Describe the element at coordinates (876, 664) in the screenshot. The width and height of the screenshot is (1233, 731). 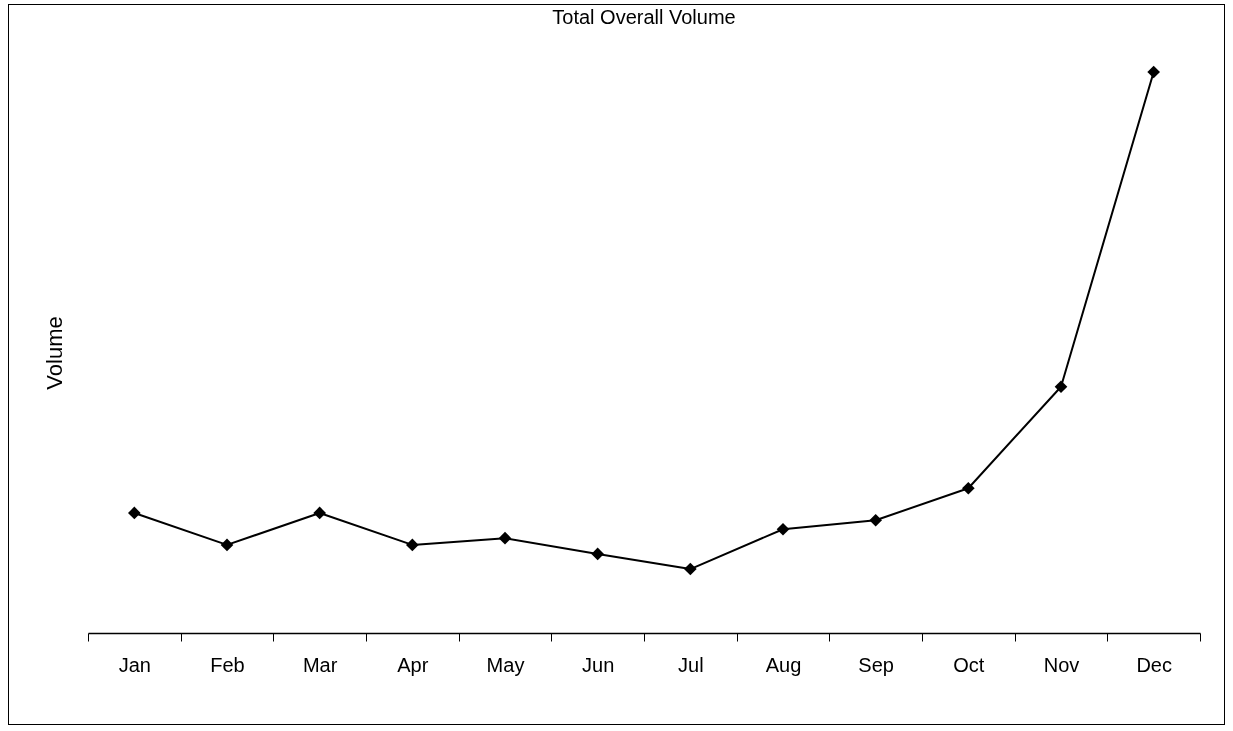
I see `x-tick-label: Sep` at that location.